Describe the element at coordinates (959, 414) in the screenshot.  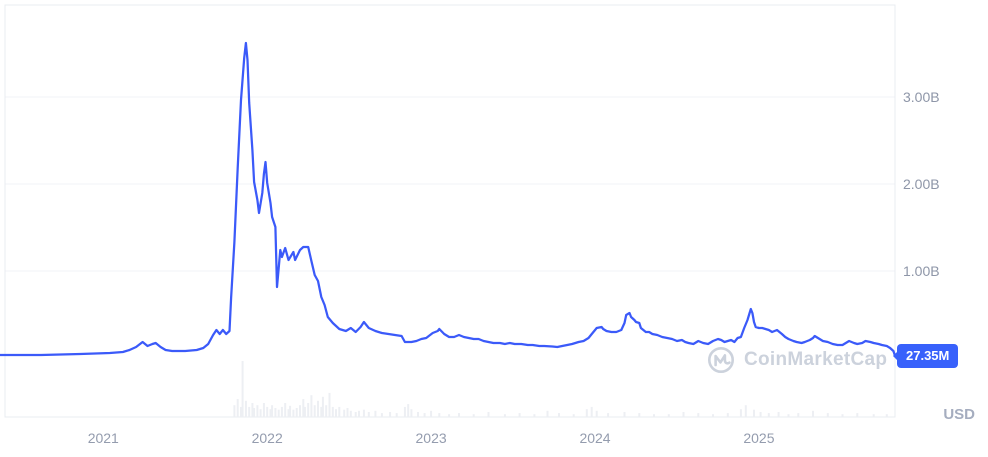
I see `currency-unit-label: USD` at that location.